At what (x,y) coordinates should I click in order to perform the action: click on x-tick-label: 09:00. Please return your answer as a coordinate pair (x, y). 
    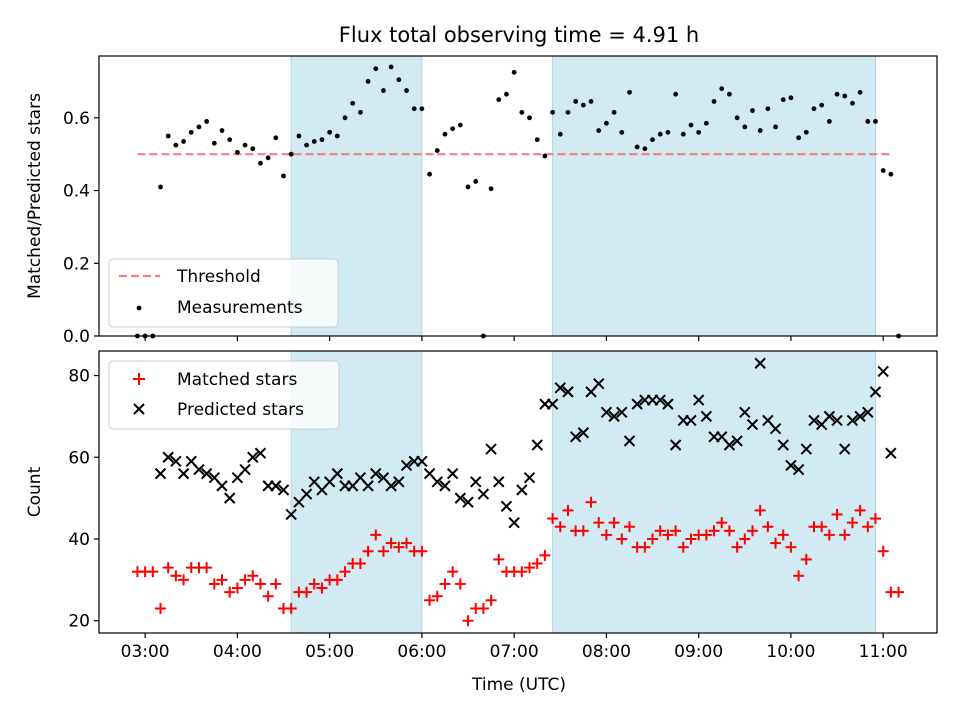
    Looking at the image, I should click on (698, 652).